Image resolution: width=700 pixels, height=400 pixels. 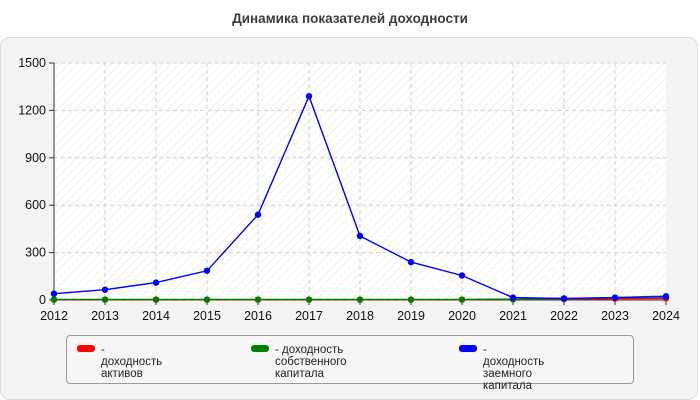 I want to click on y-tick-label: 900, so click(x=35, y=158).